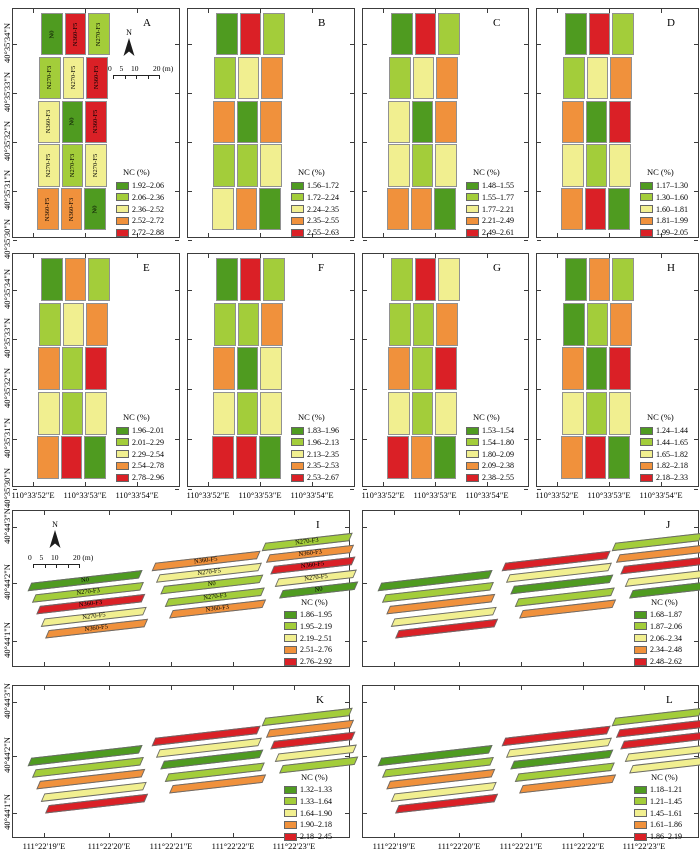  What do you see at coordinates (75, 34) in the screenshot?
I see `plot-treatment-label: N360-F5` at bounding box center [75, 34].